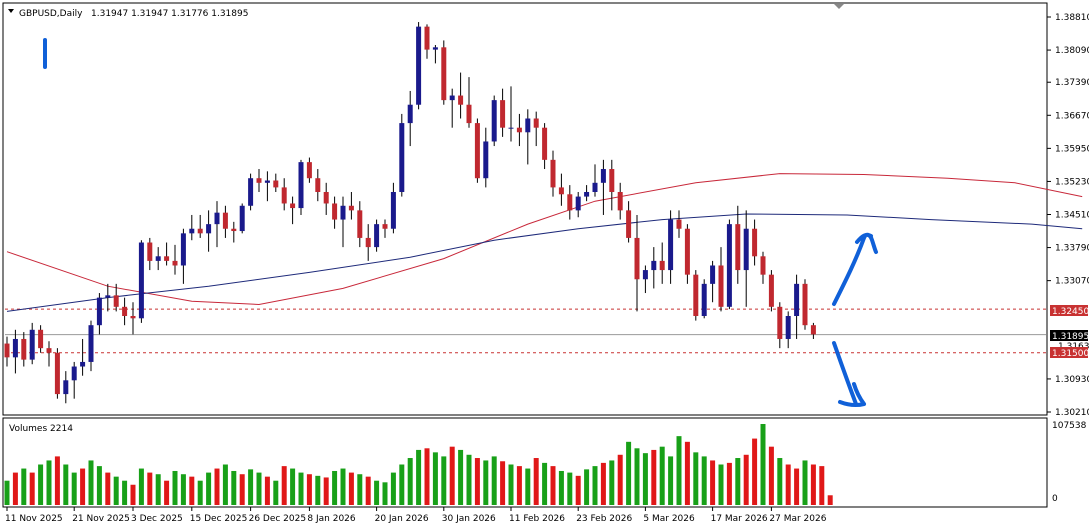  Describe the element at coordinates (278, 519) in the screenshot. I see `date-tick-label: 26 Dec 2025` at that location.